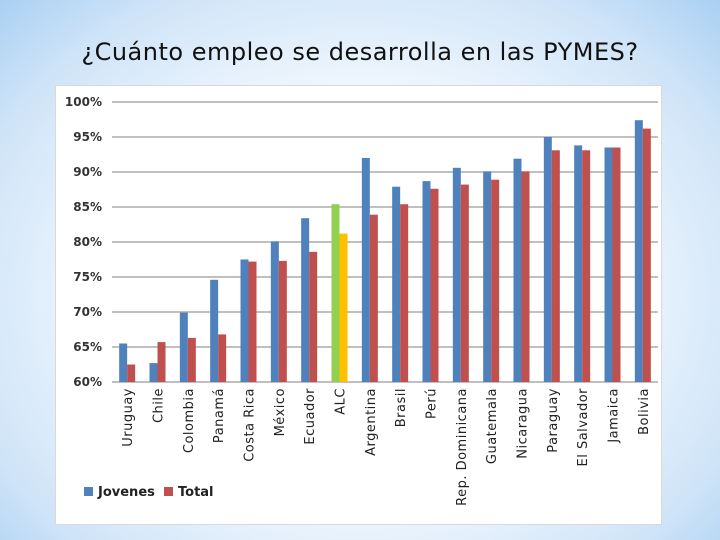 Image resolution: width=720 pixels, height=540 pixels. Describe the element at coordinates (616, 264) in the screenshot. I see `bar-total-jamaica` at that location.